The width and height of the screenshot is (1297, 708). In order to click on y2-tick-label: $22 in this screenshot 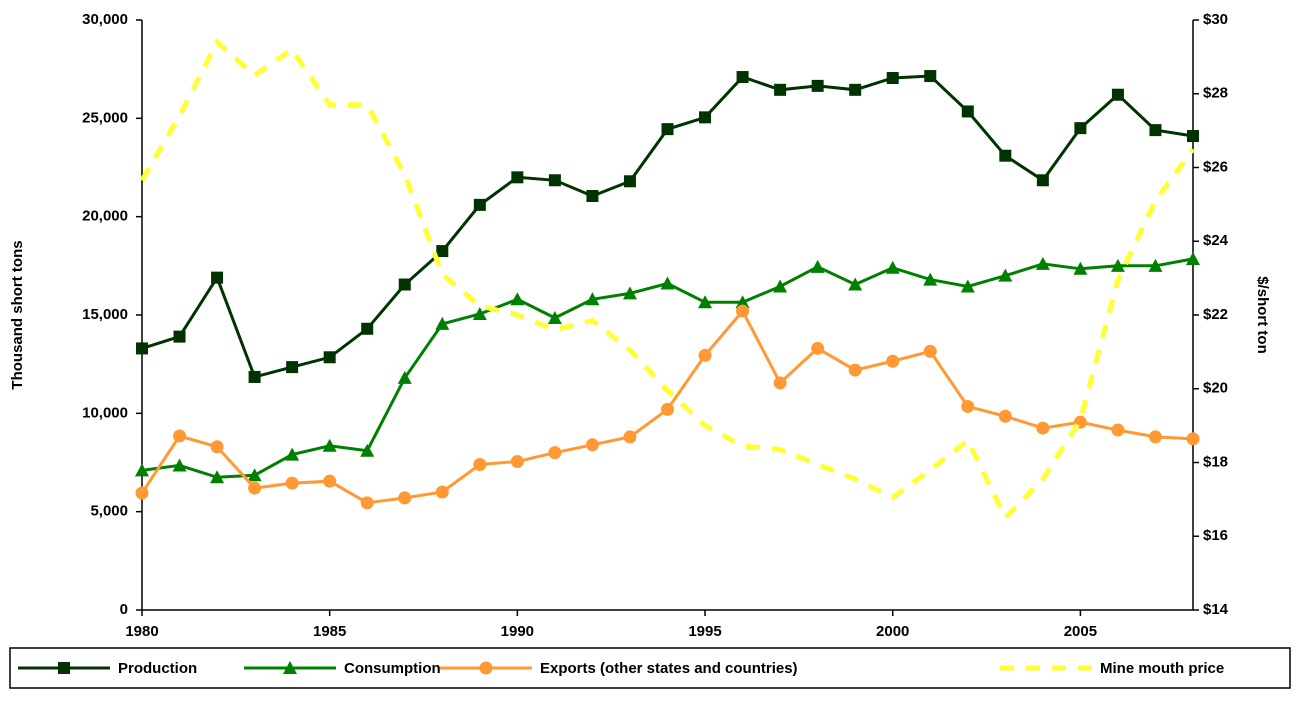, I will do `click(1215, 314)`.